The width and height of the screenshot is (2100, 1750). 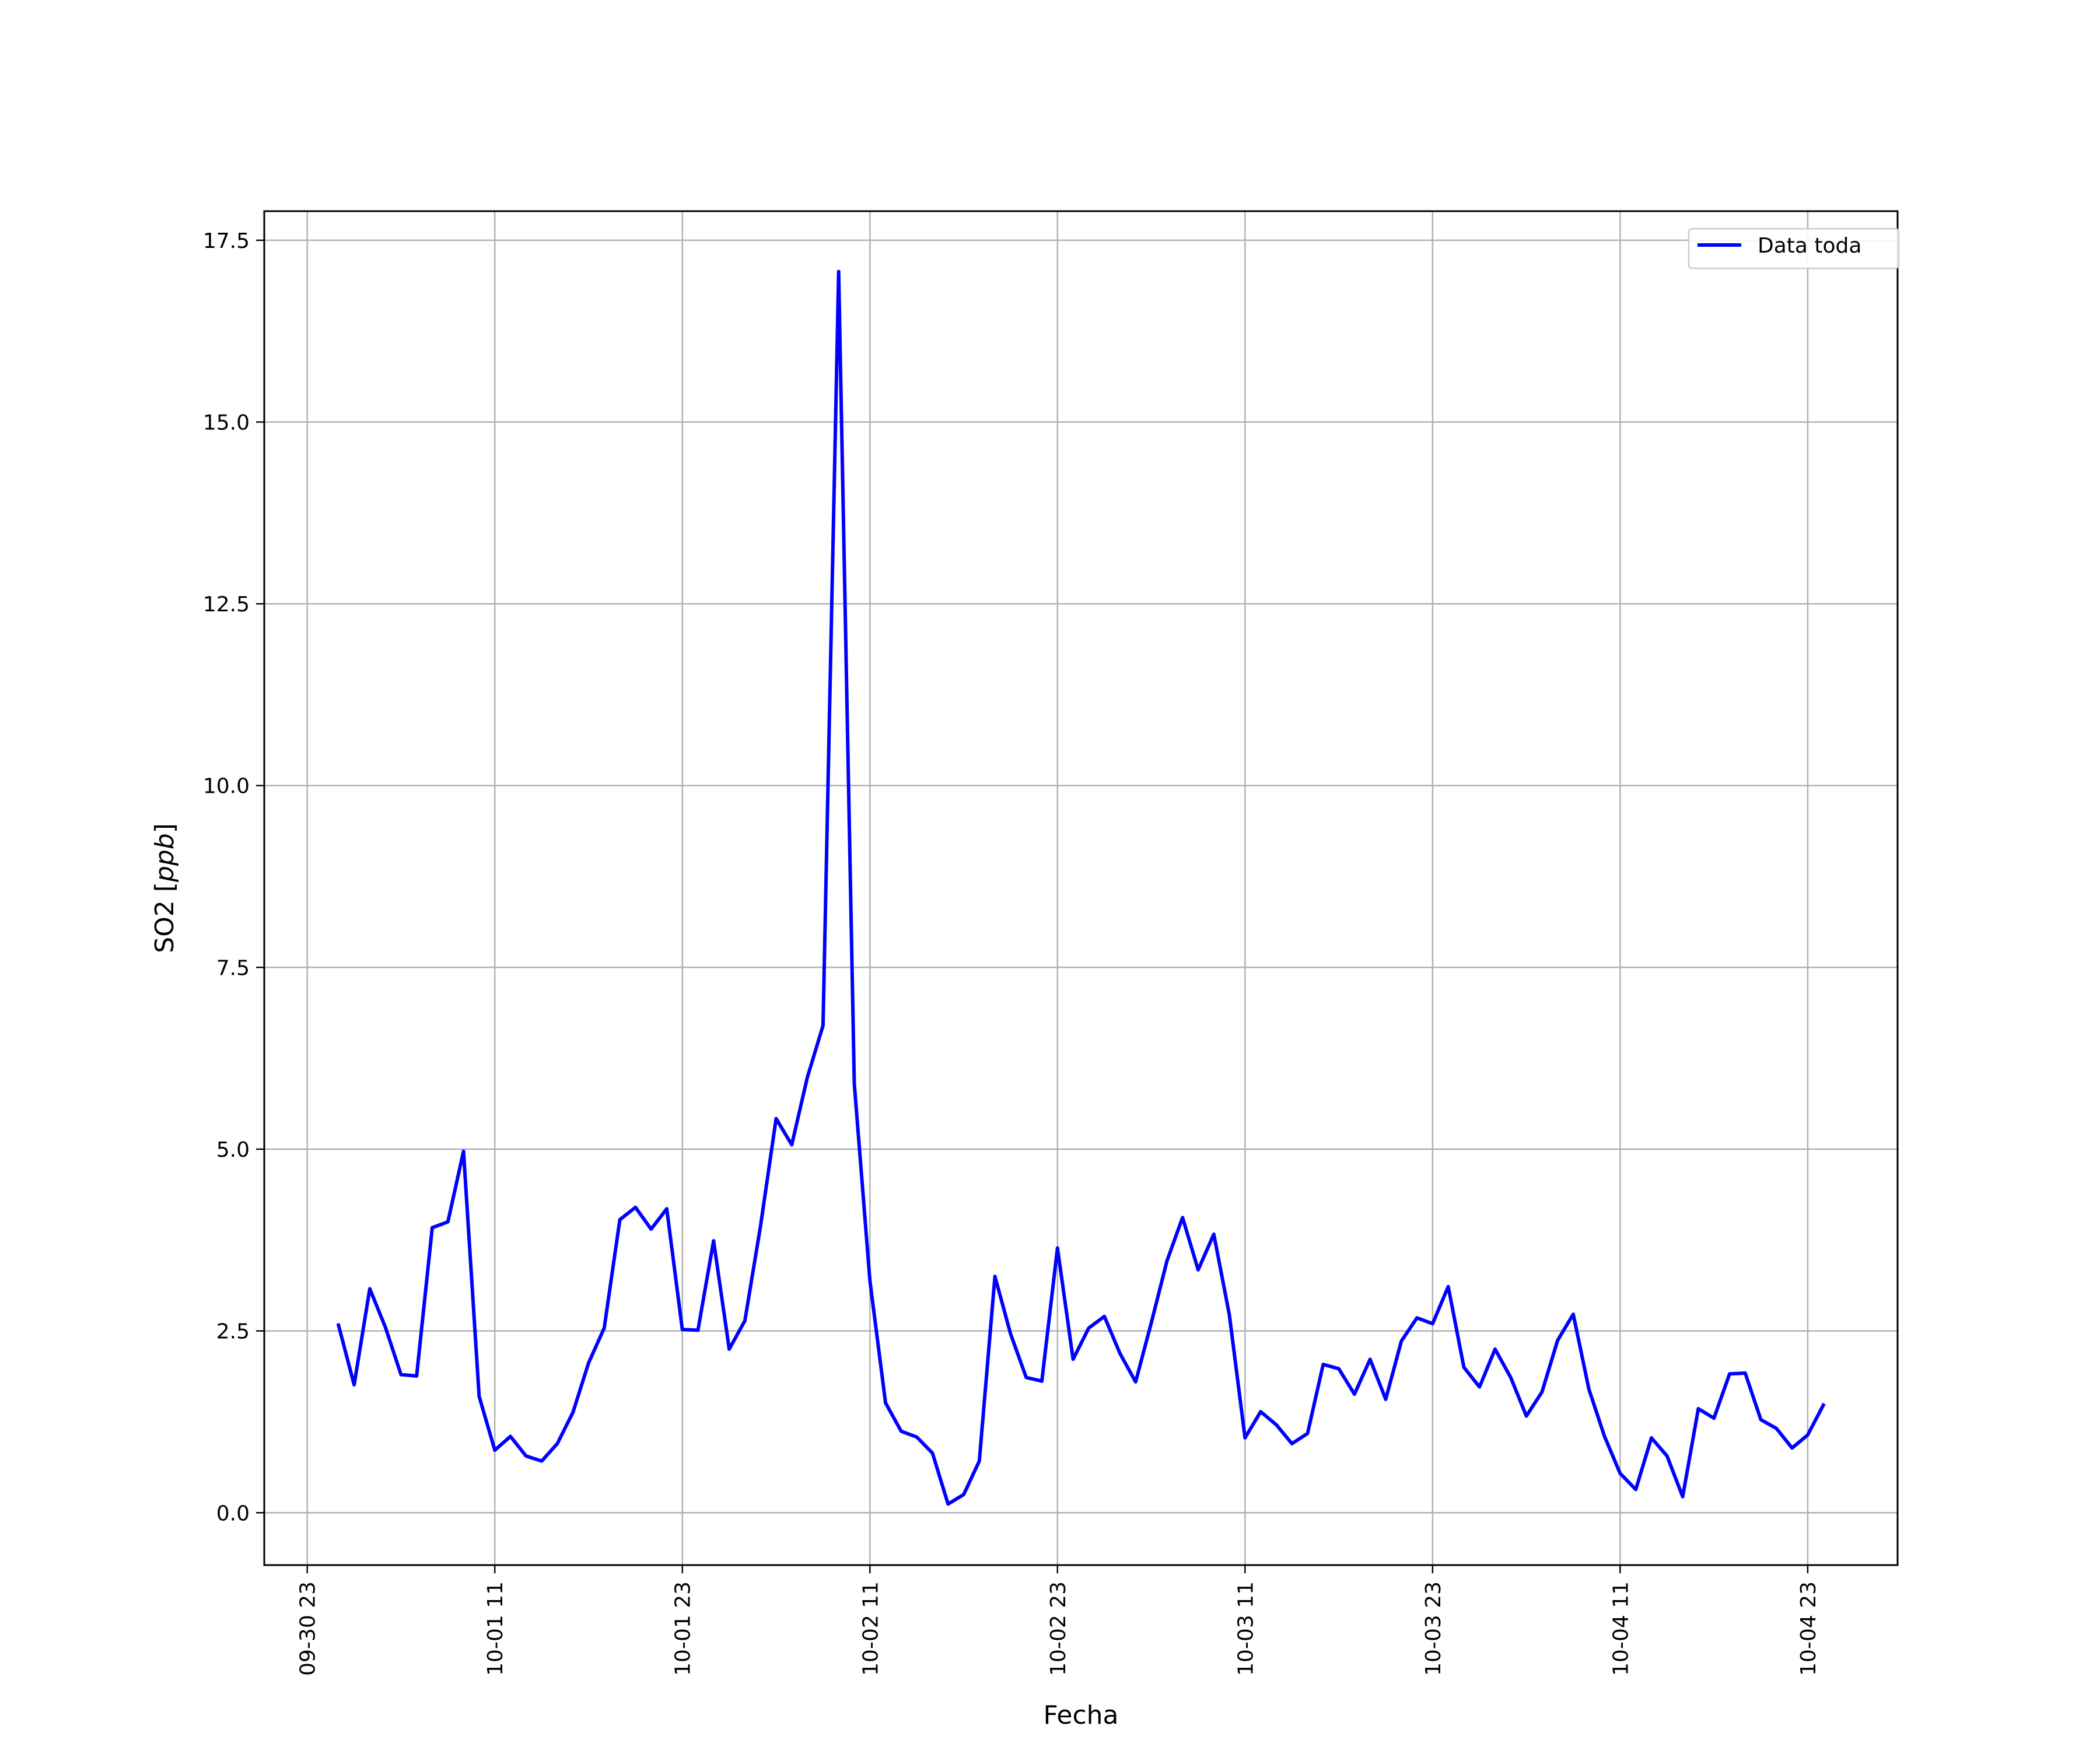 What do you see at coordinates (233, 1332) in the screenshot?
I see `y-tick-label: 2.5` at bounding box center [233, 1332].